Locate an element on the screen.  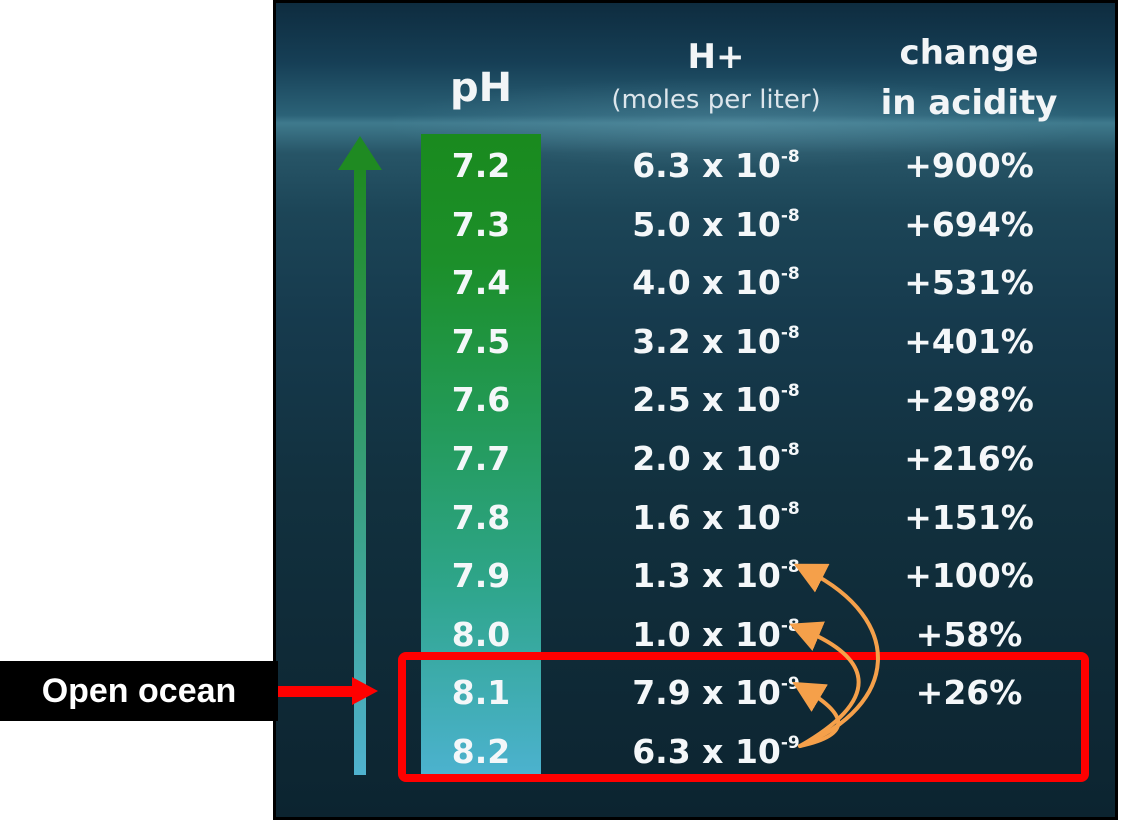
h-plus-value: 4.0 x 10-8 is located at coordinates (716, 282).